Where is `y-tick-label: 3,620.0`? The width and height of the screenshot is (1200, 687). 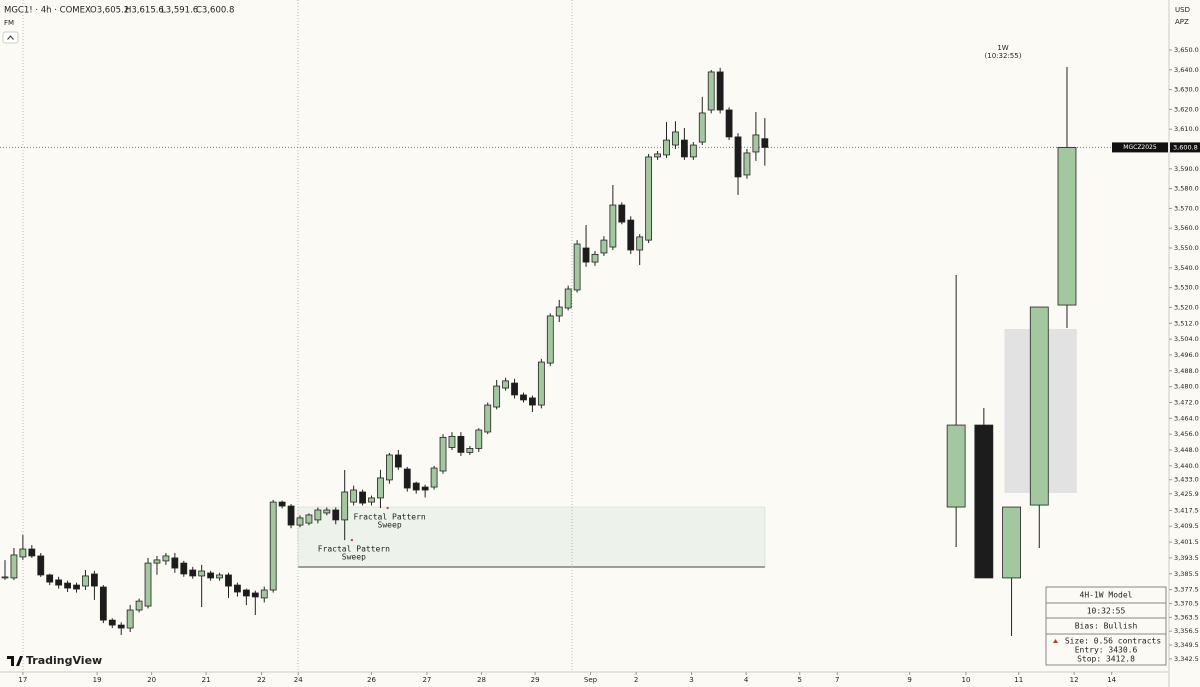 y-tick-label: 3,620.0 is located at coordinates (1186, 109).